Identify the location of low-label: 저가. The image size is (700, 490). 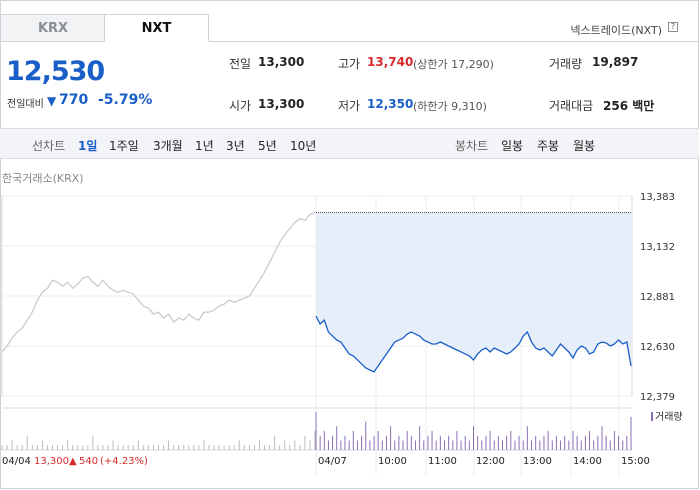
(349, 106).